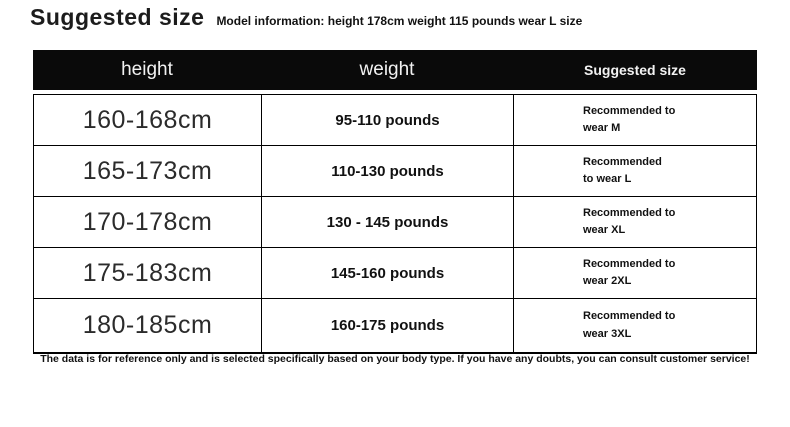  I want to click on suggestion-cell: Recommended to wear M, so click(634, 120).